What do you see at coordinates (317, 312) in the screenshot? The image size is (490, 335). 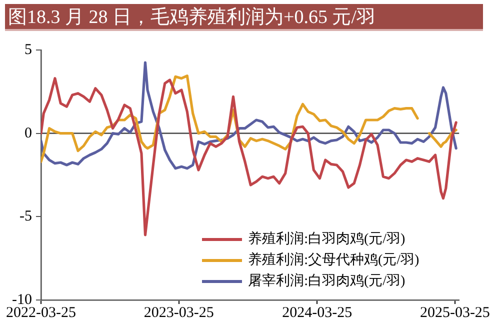 I see `x-tick-label: 2024-03-25` at bounding box center [317, 312].